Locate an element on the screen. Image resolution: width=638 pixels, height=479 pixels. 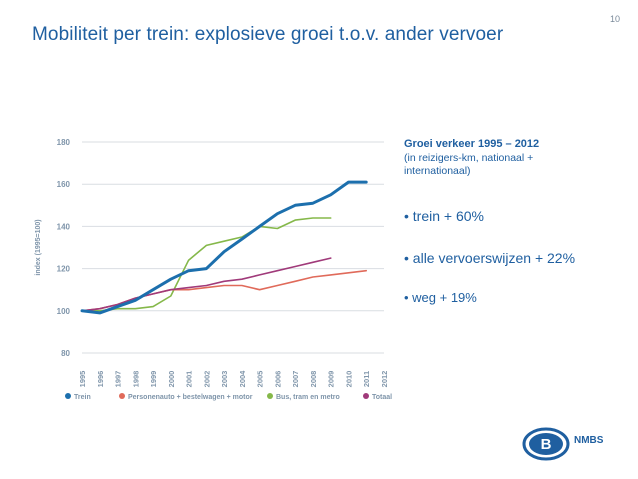
x-tick-label: 2005 is located at coordinates (260, 379).